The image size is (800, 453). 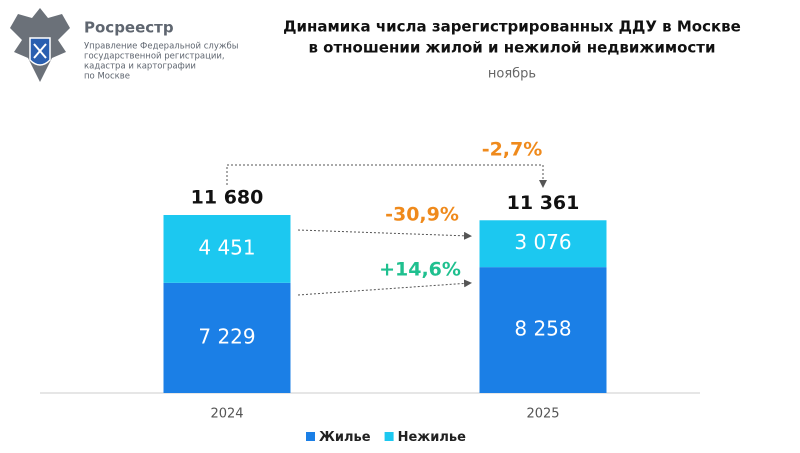 What do you see at coordinates (107, 77) in the screenshot?
I see `org-desc: по Москве` at bounding box center [107, 77].